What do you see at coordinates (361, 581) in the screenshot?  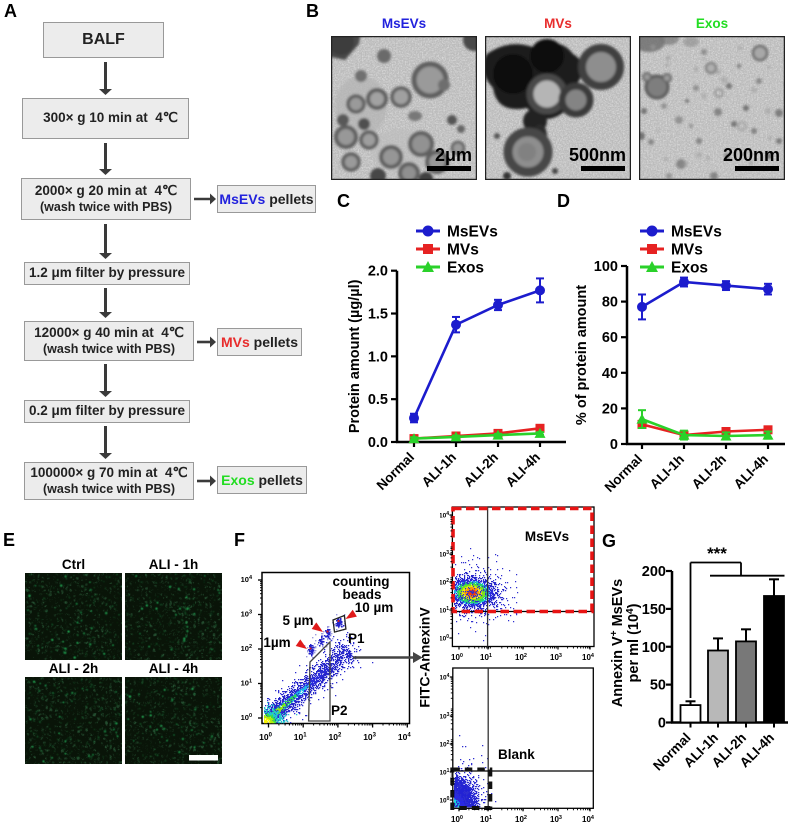 I see `svg-text: counting` at bounding box center [361, 581].